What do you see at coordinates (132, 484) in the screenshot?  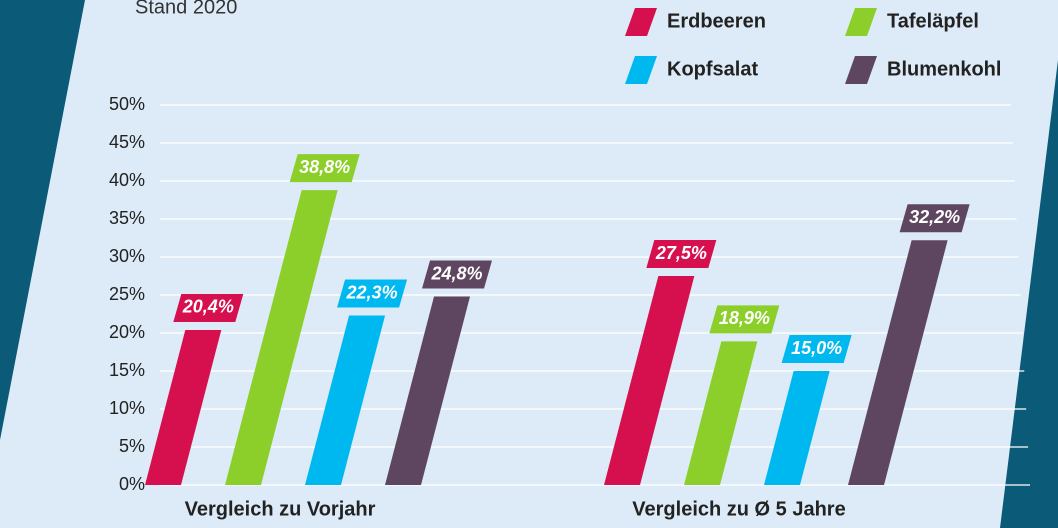 I see `y-tick-label: 0%` at bounding box center [132, 484].